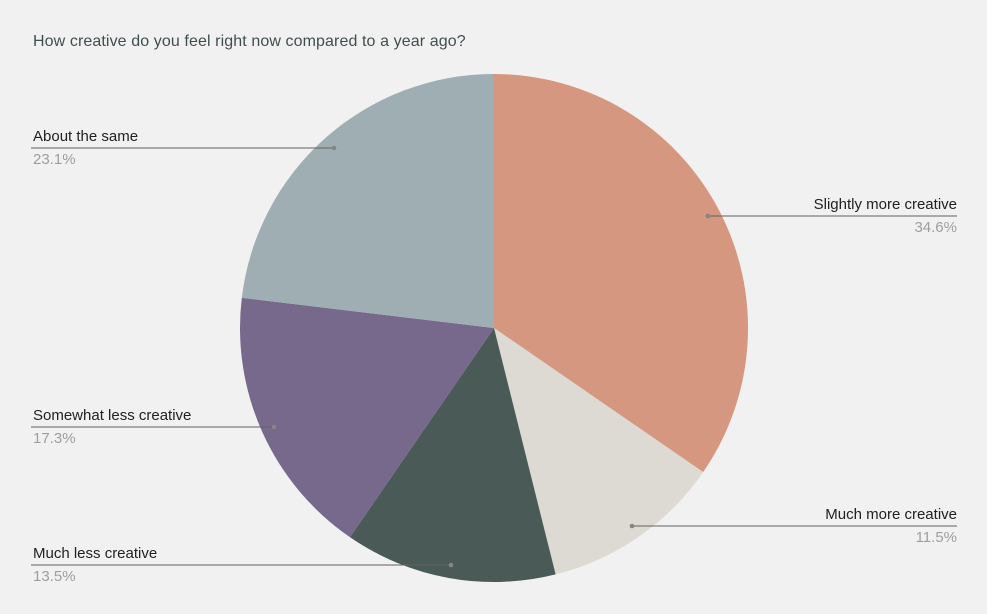 The image size is (987, 614). Describe the element at coordinates (112, 427) in the screenshot. I see `slice-callout-somewhat-less-creative: Somewhat less creative 17.3%` at that location.